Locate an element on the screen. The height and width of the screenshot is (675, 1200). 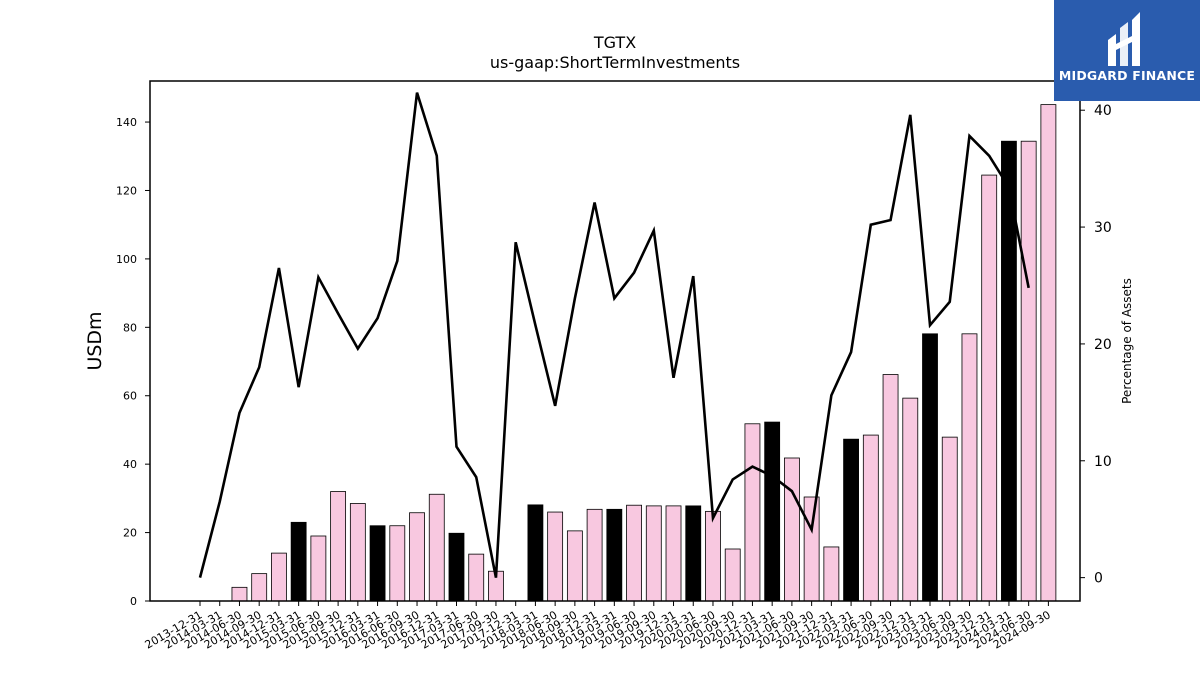
y-tick-label: 40 is located at coordinates (130, 464).